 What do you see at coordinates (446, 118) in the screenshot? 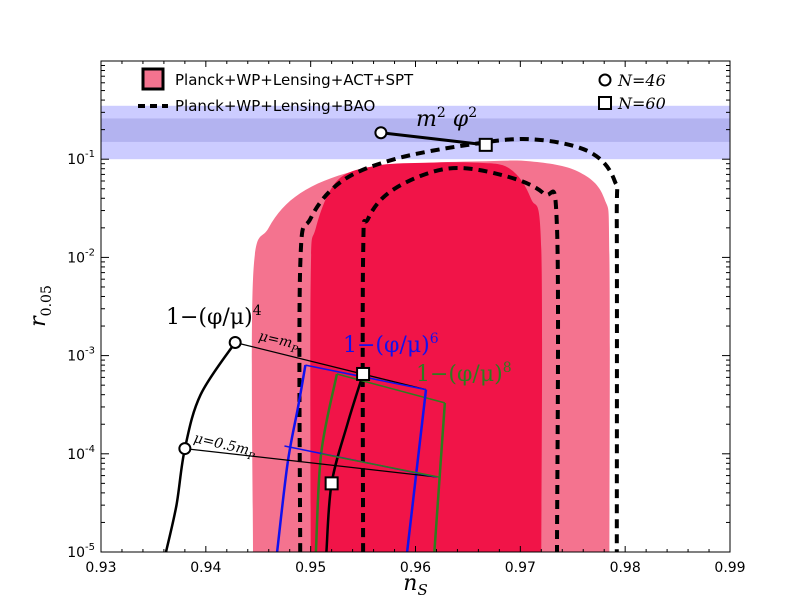
I see `annotation-m2phi2: m2 φ2` at bounding box center [446, 118].